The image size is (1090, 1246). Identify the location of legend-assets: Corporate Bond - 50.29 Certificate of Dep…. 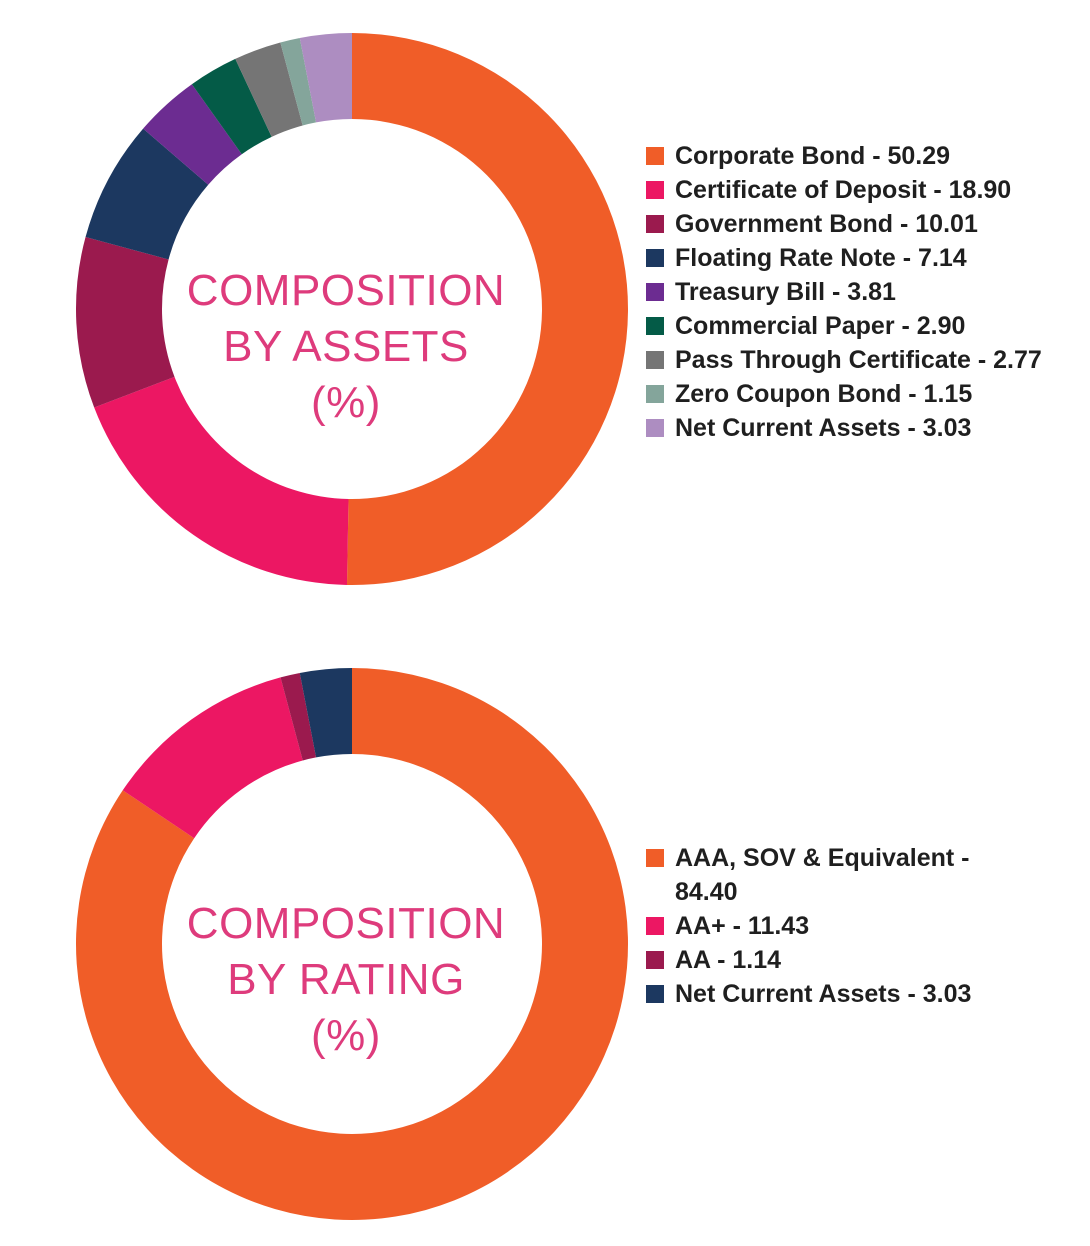
(844, 292).